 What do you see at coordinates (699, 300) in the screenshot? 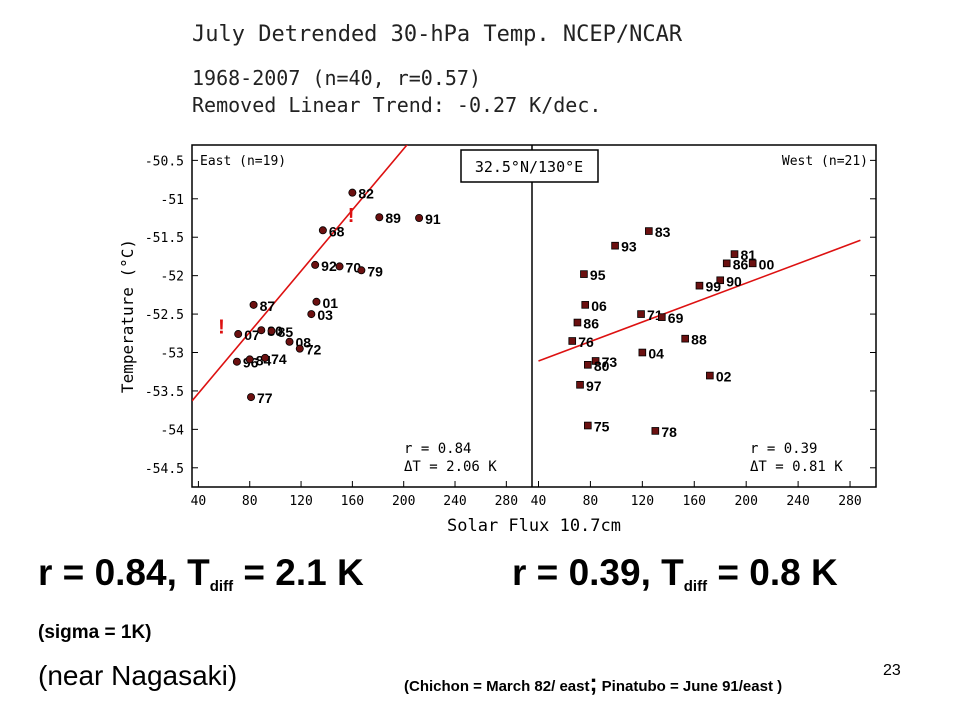
I see `west-regression-line` at bounding box center [699, 300].